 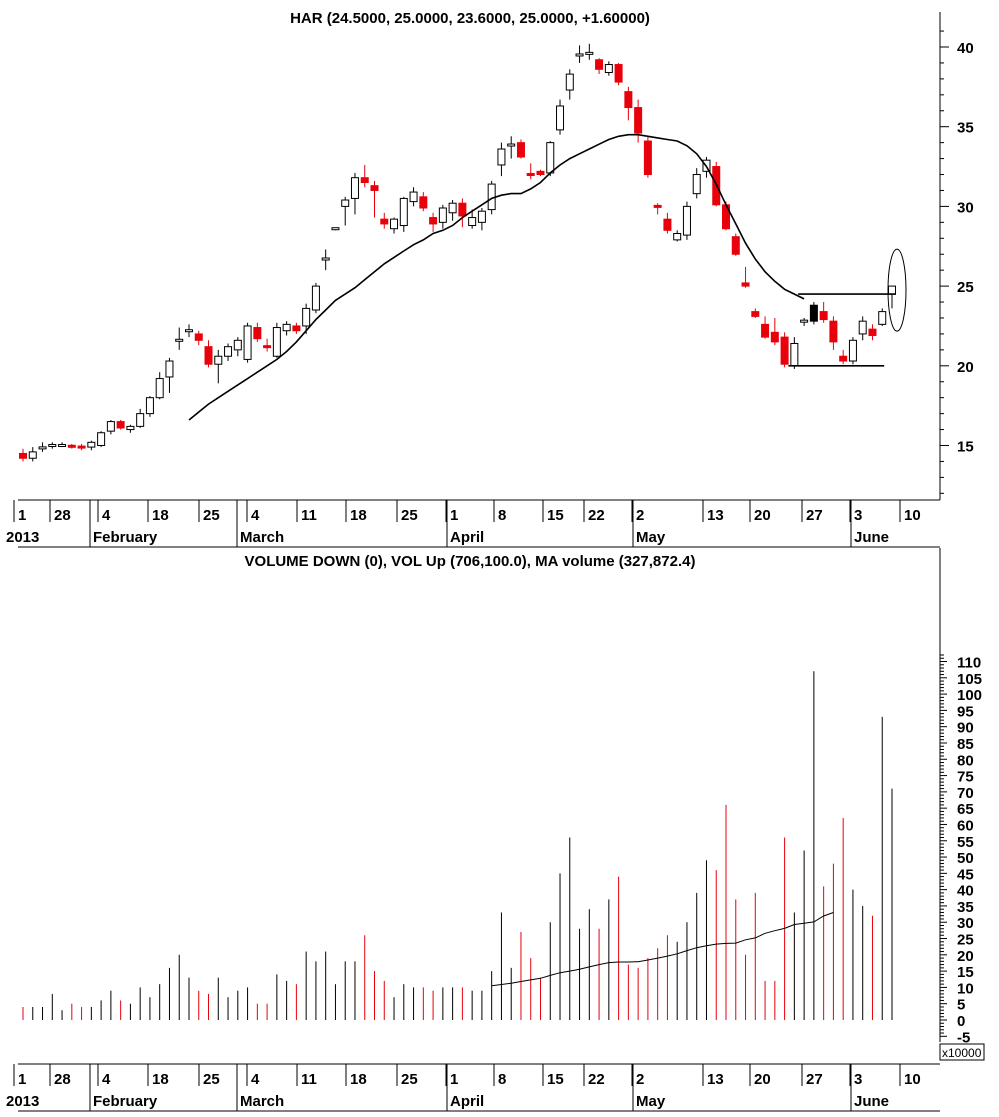 I want to click on volume-y-tick-label: 55, so click(x=965, y=842).